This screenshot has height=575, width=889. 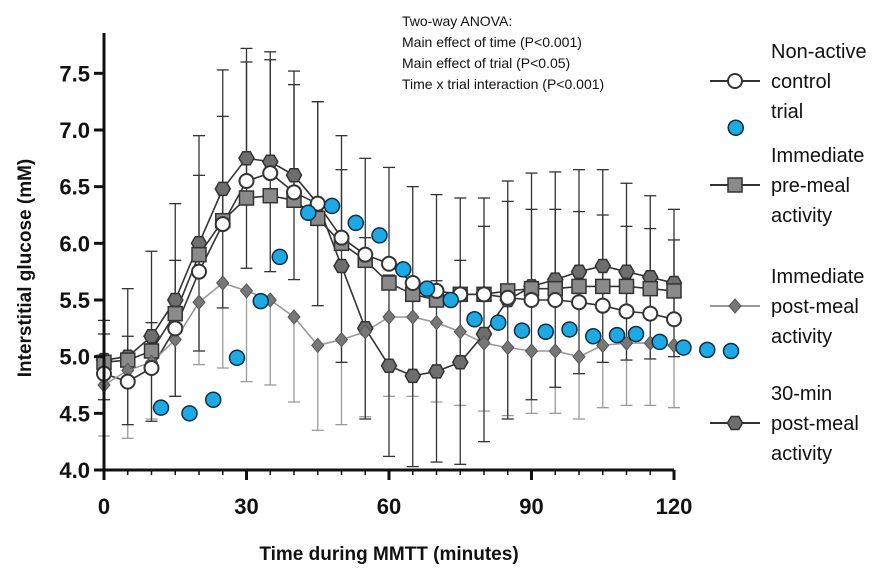 What do you see at coordinates (735, 306) in the screenshot?
I see `legend-marker-diamond` at bounding box center [735, 306].